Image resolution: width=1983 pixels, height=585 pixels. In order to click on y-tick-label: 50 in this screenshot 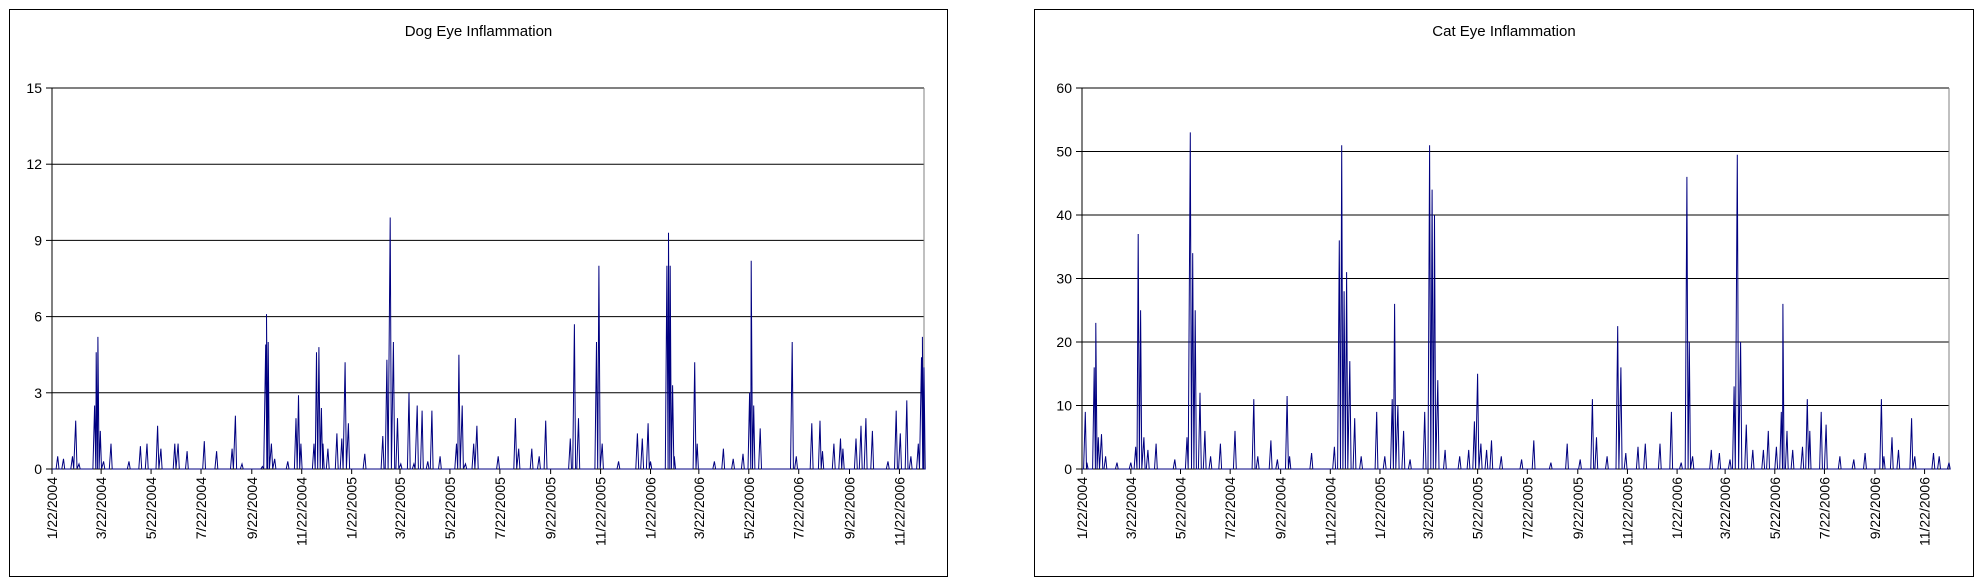, I will do `click(1064, 152)`.